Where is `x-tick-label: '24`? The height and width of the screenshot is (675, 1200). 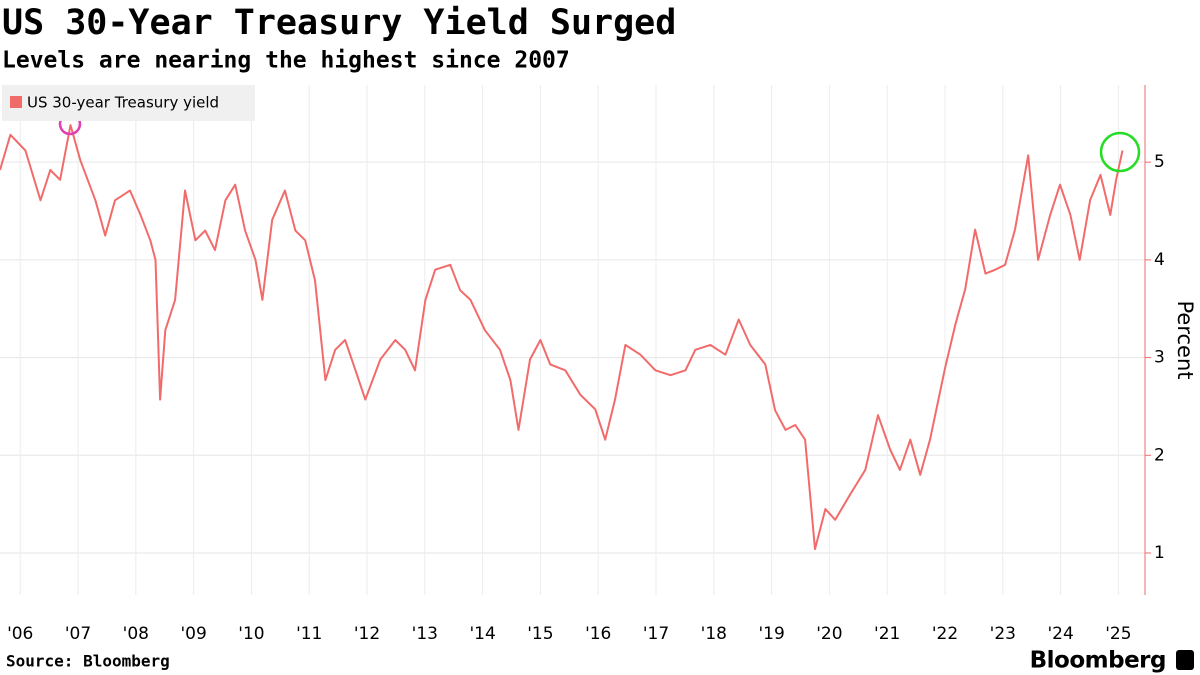 x-tick-label: '24 is located at coordinates (1060, 634).